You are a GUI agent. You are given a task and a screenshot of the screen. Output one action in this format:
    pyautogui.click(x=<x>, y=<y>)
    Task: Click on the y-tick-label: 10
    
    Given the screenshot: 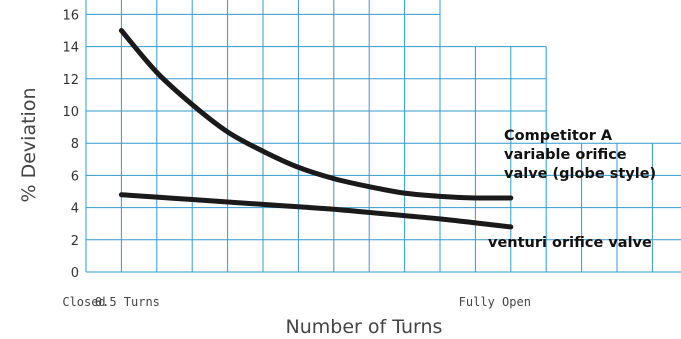 What is the action you would take?
    pyautogui.click(x=70, y=112)
    